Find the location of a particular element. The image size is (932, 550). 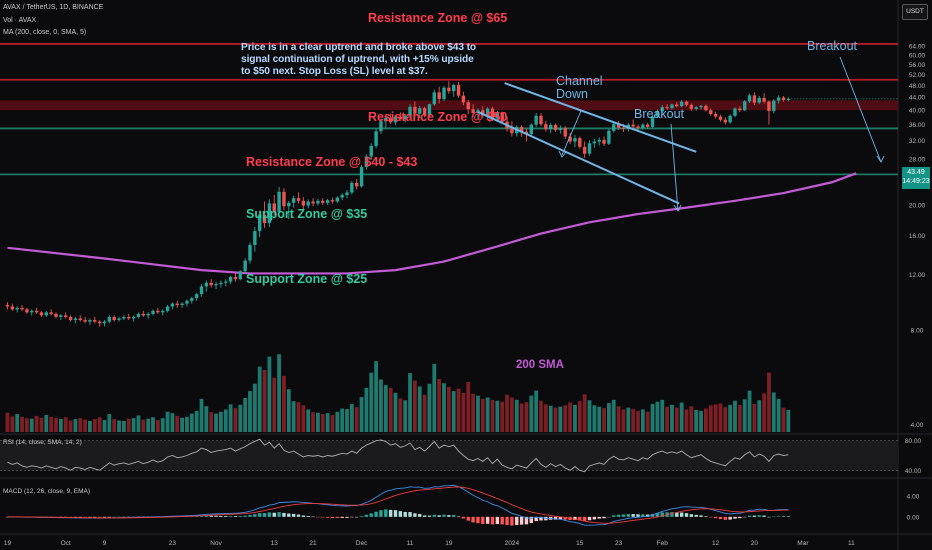

time-tick-label: 12 is located at coordinates (716, 543).